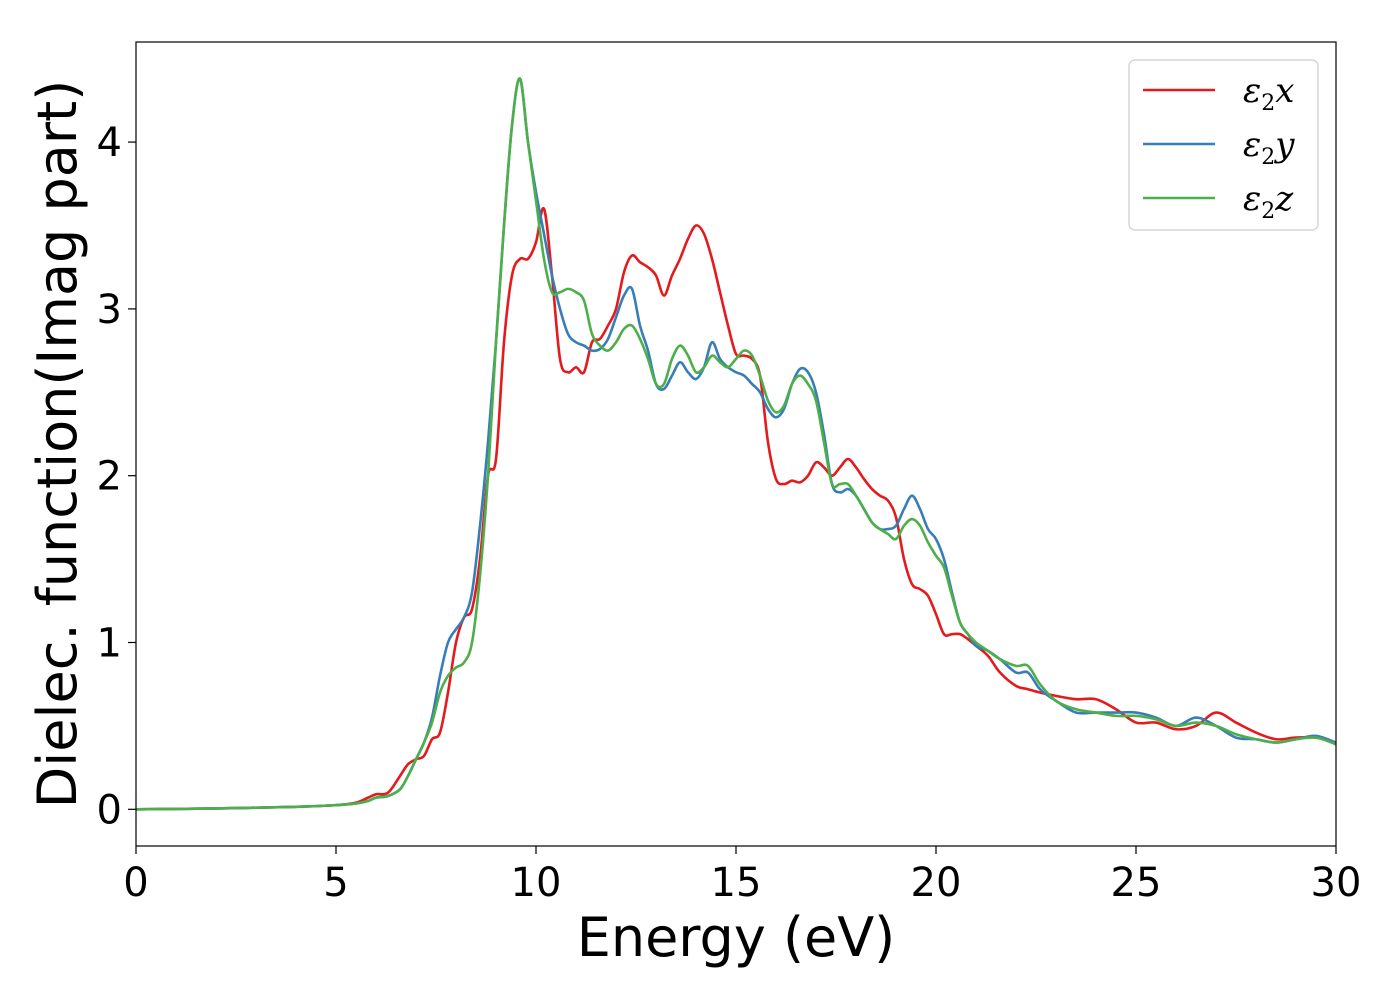 This screenshot has width=1400, height=1000. Describe the element at coordinates (736, 883) in the screenshot. I see `x-tick-label: 15` at that location.